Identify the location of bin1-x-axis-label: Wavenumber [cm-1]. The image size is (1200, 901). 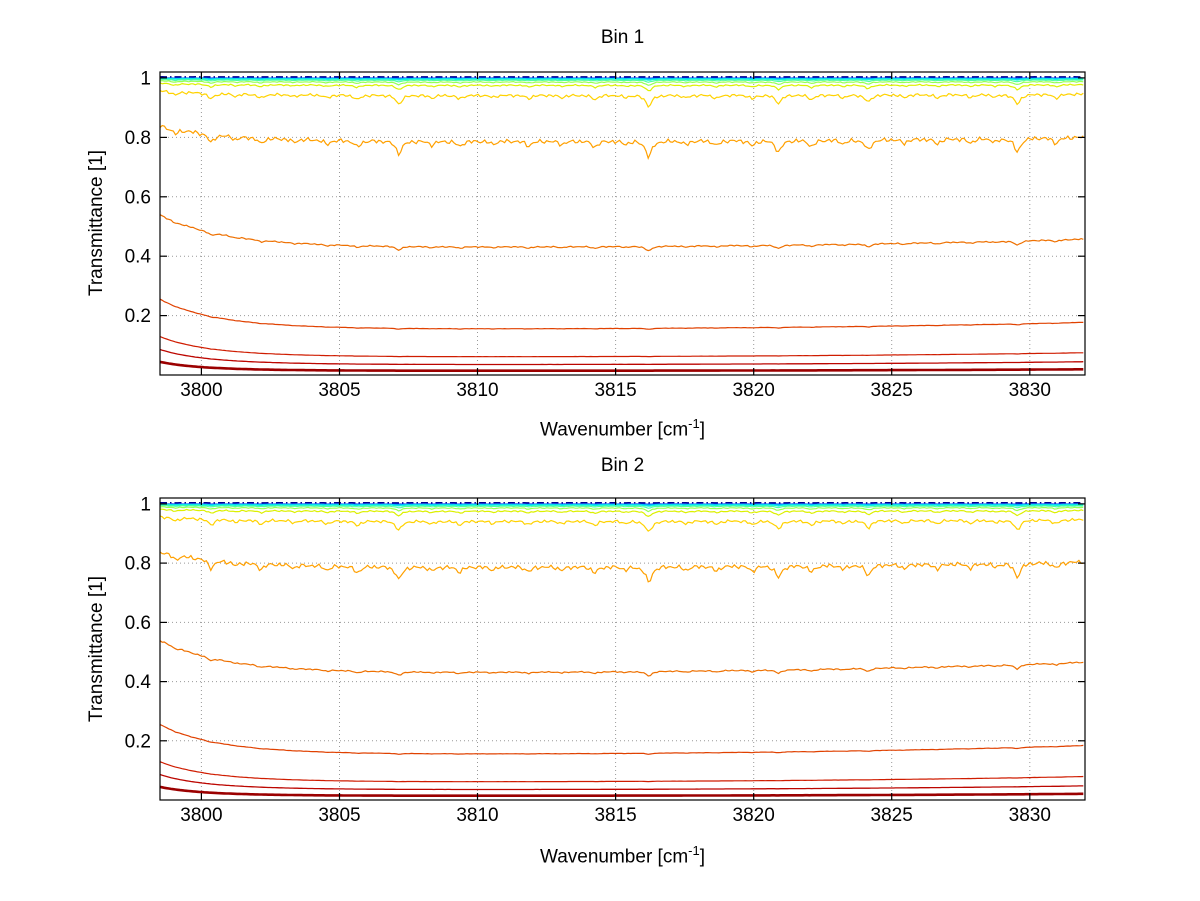
(622, 428).